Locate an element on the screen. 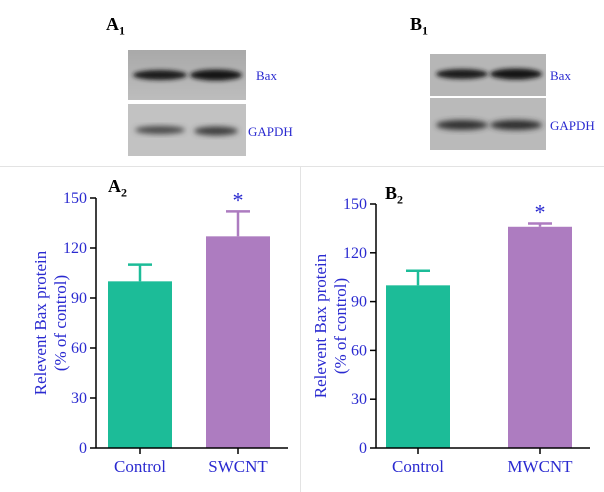 The image size is (604, 492). chart-a2-significance-1: * is located at coordinates (238, 199).